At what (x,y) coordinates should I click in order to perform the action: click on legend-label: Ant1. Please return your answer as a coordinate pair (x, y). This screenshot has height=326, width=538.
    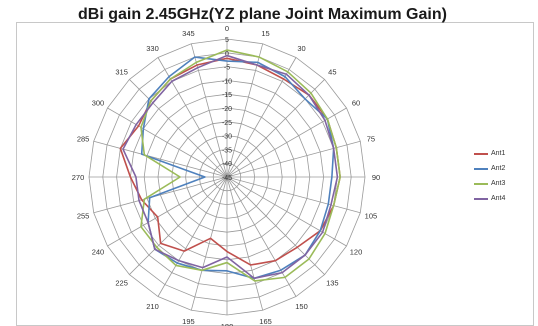
    Looking at the image, I should click on (498, 153).